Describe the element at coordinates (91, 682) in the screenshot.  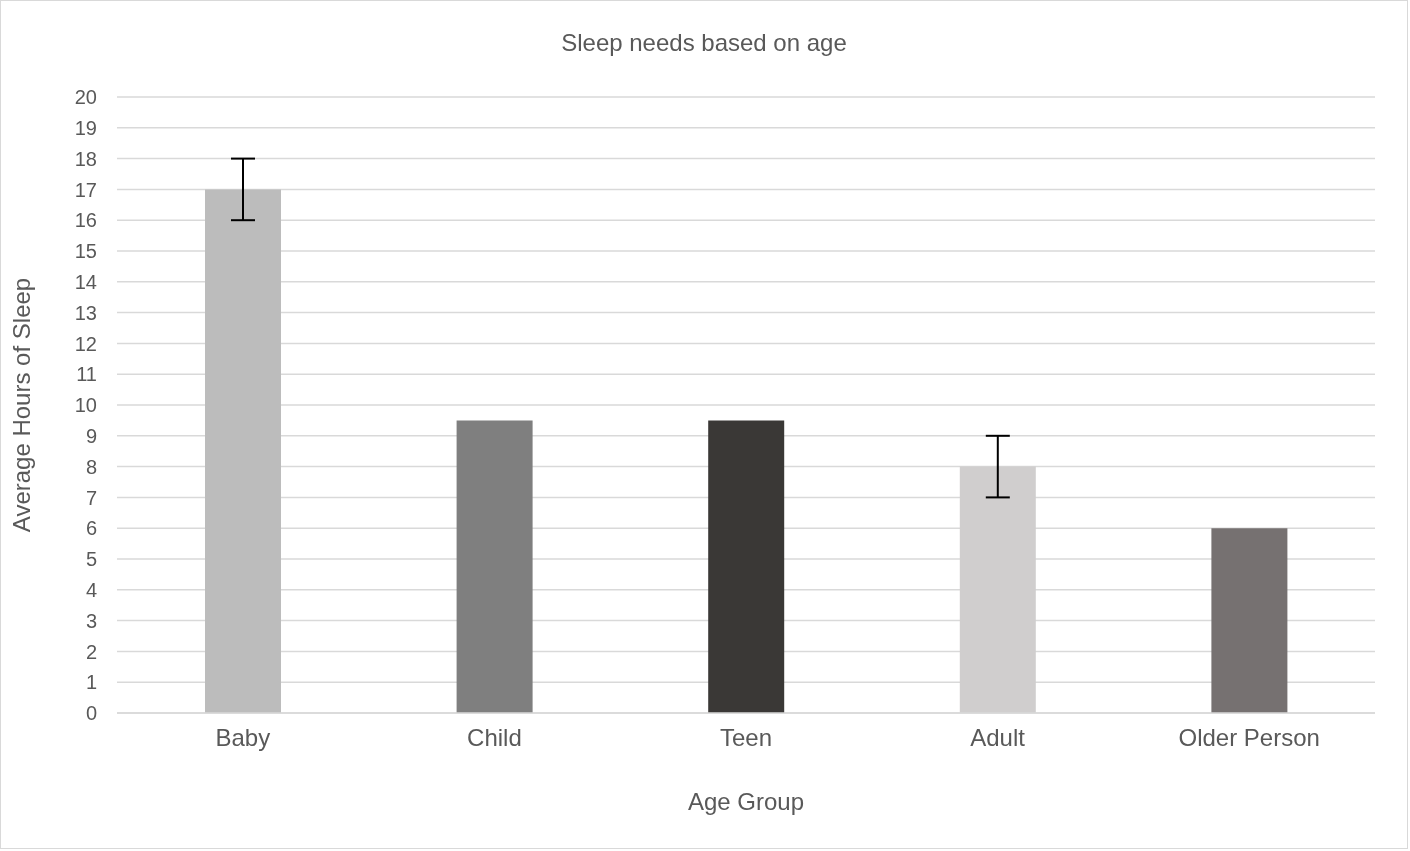
I see `y-tick-label: 1` at that location.